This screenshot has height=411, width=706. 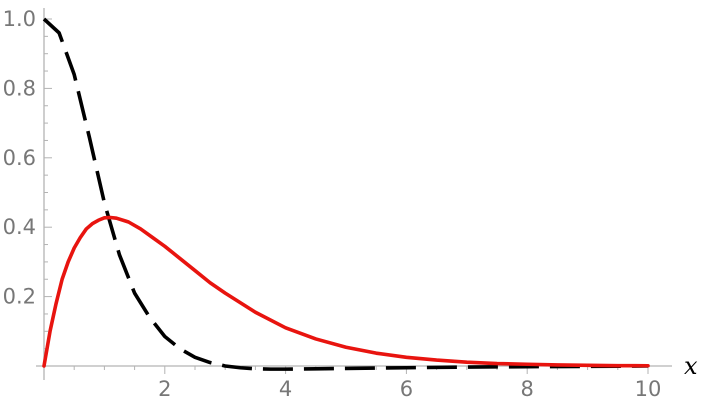 What do you see at coordinates (19, 297) in the screenshot?
I see `y-tick-label: 0.2` at bounding box center [19, 297].